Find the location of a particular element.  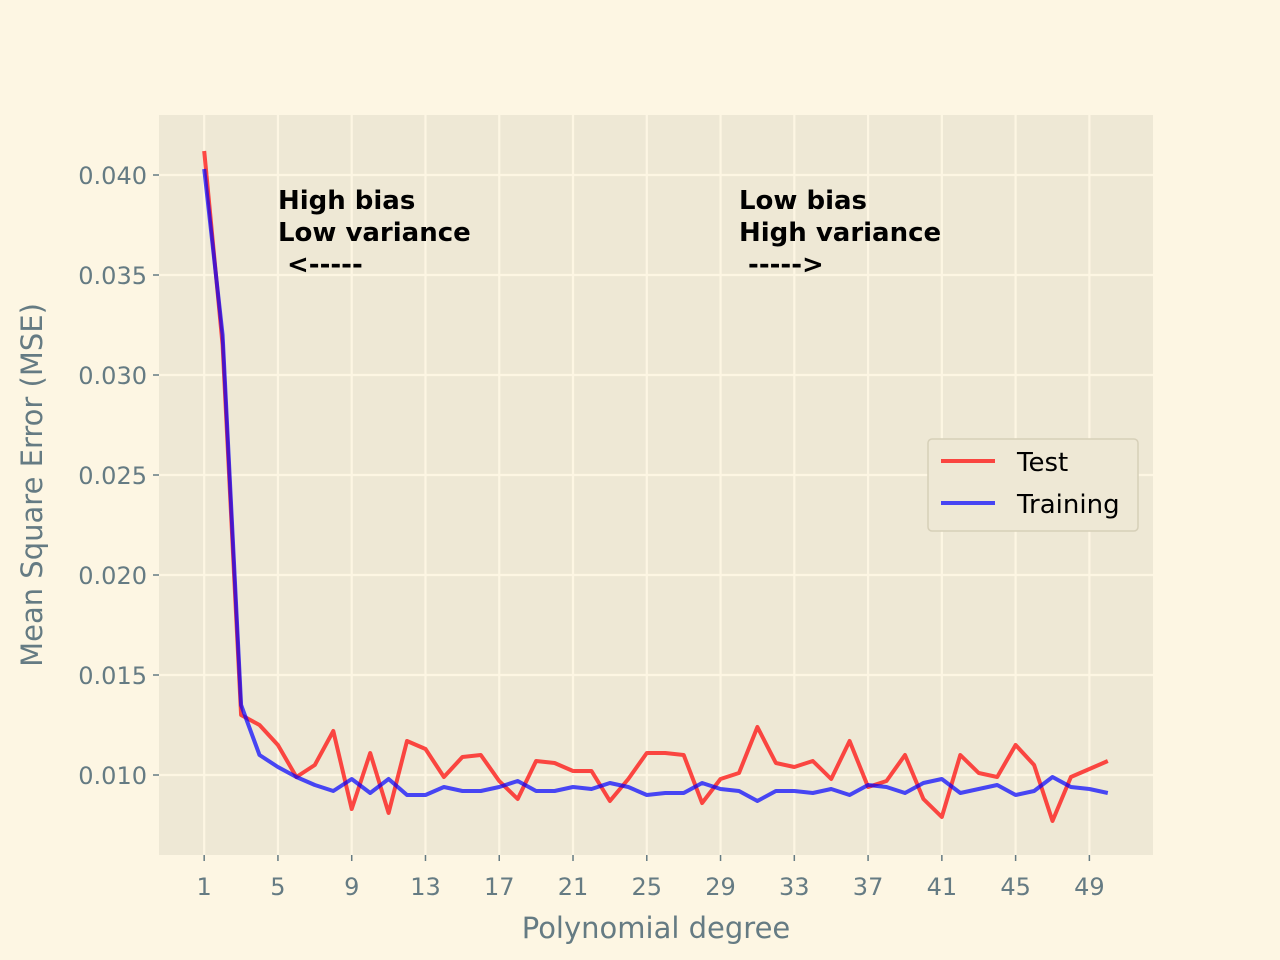

legend-label-test: Test is located at coordinates (1042, 463).